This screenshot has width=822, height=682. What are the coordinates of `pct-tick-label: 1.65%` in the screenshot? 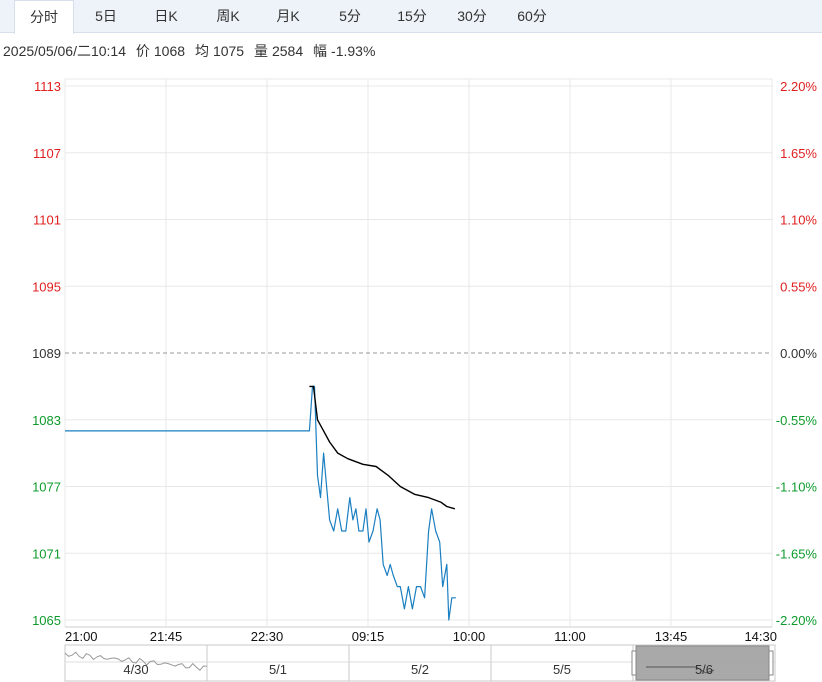 It's located at (798, 153).